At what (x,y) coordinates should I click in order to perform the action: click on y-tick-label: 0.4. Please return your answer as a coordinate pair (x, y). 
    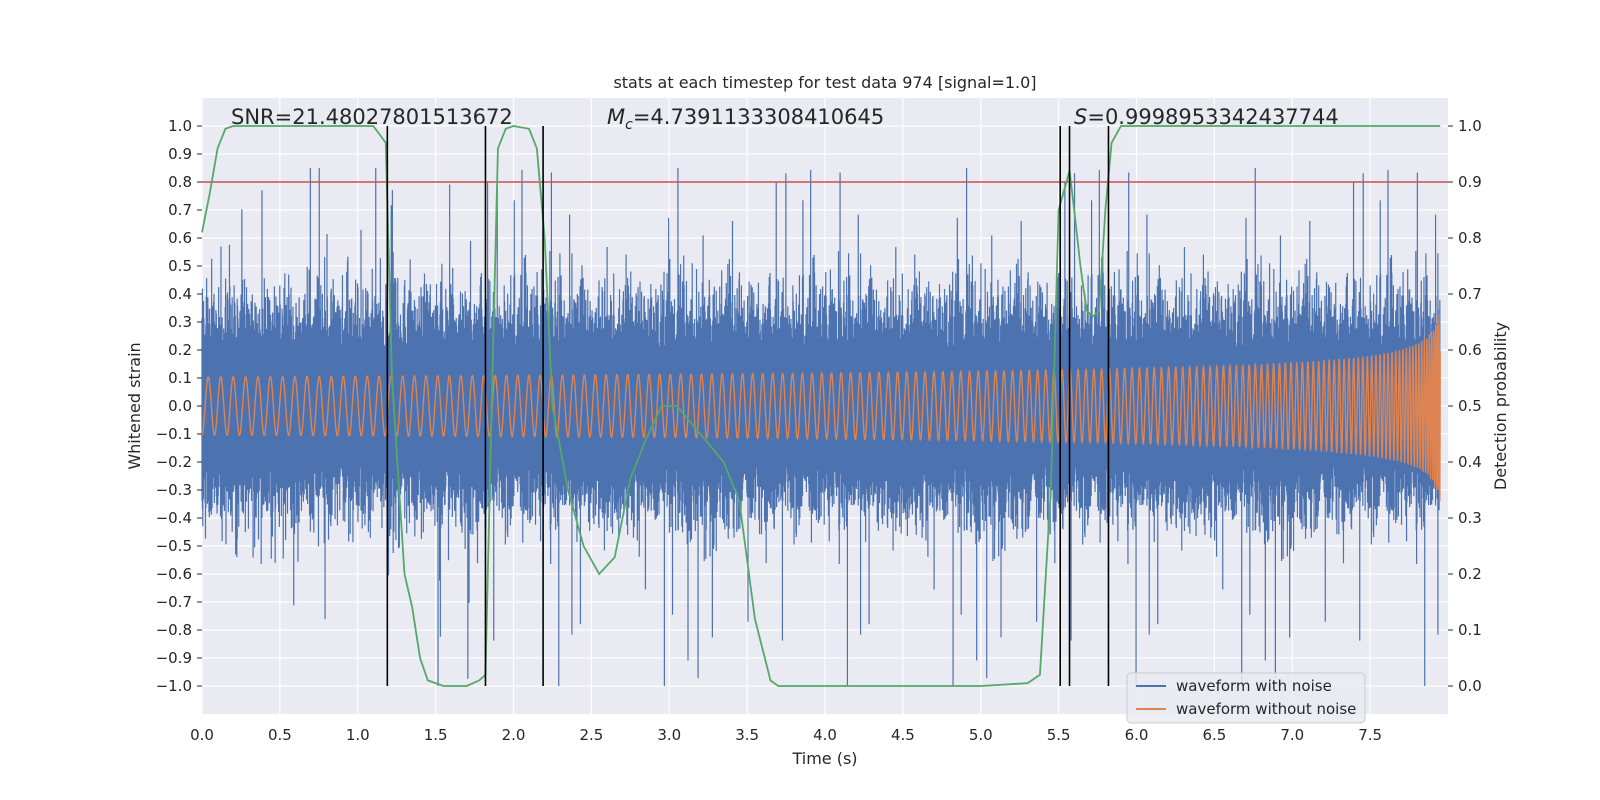
    Looking at the image, I should click on (180, 294).